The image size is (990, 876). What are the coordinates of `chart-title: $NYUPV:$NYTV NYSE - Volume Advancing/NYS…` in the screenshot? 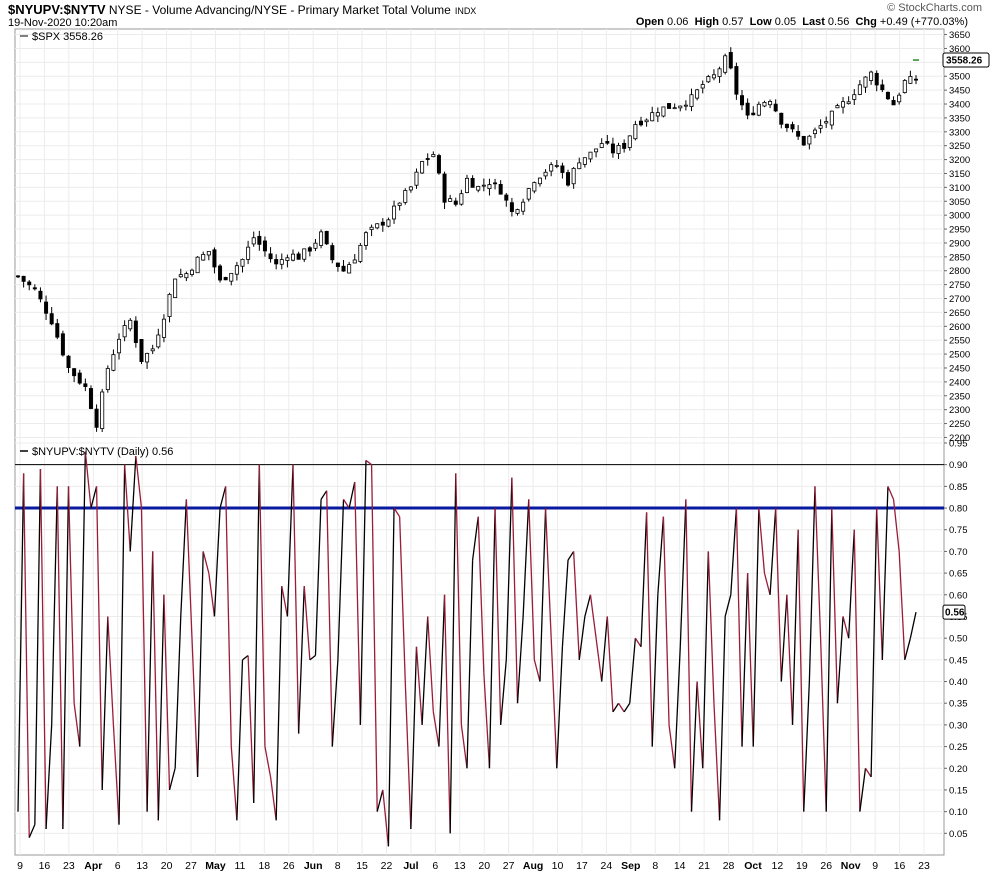 It's located at (242, 9).